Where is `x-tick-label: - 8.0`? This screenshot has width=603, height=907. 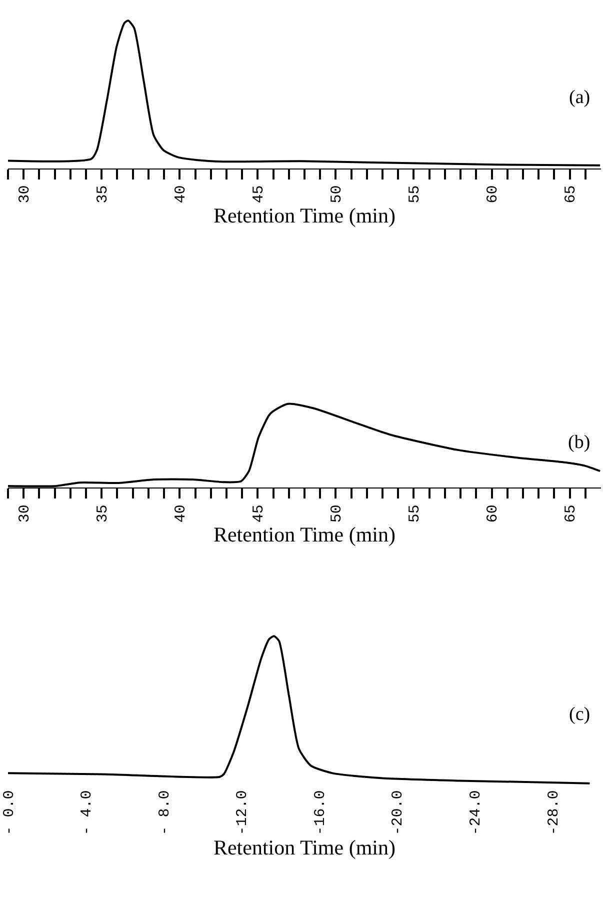 x-tick-label: - 8.0 is located at coordinates (165, 813).